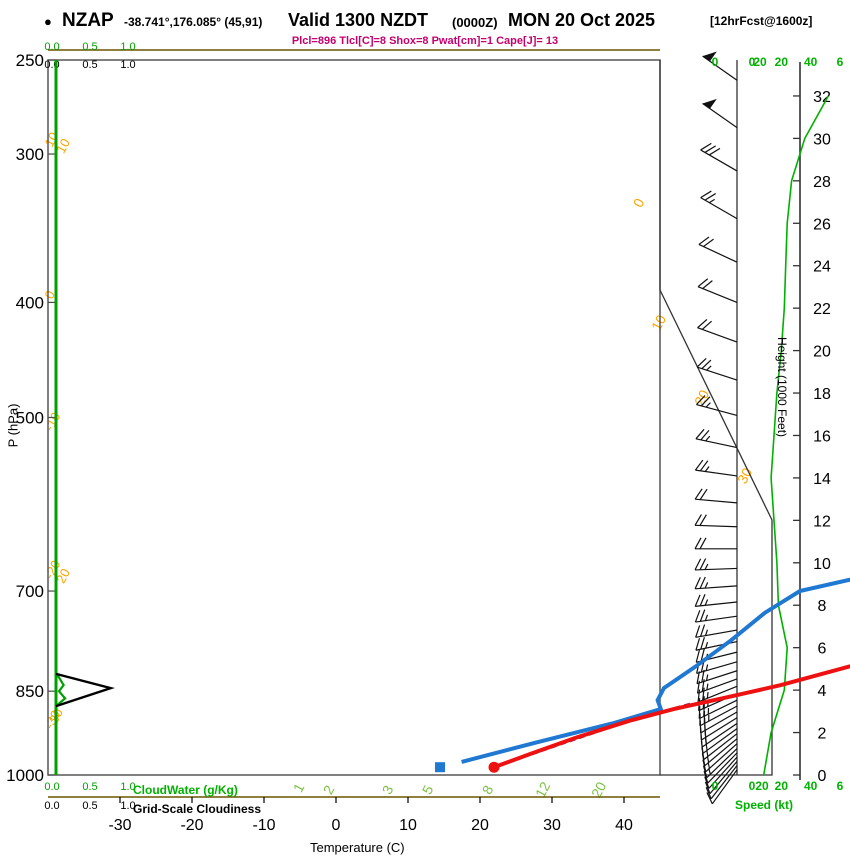 The width and height of the screenshot is (850, 860). Describe the element at coordinates (822, 394) in the screenshot. I see `height-tick-label: 18` at that location.